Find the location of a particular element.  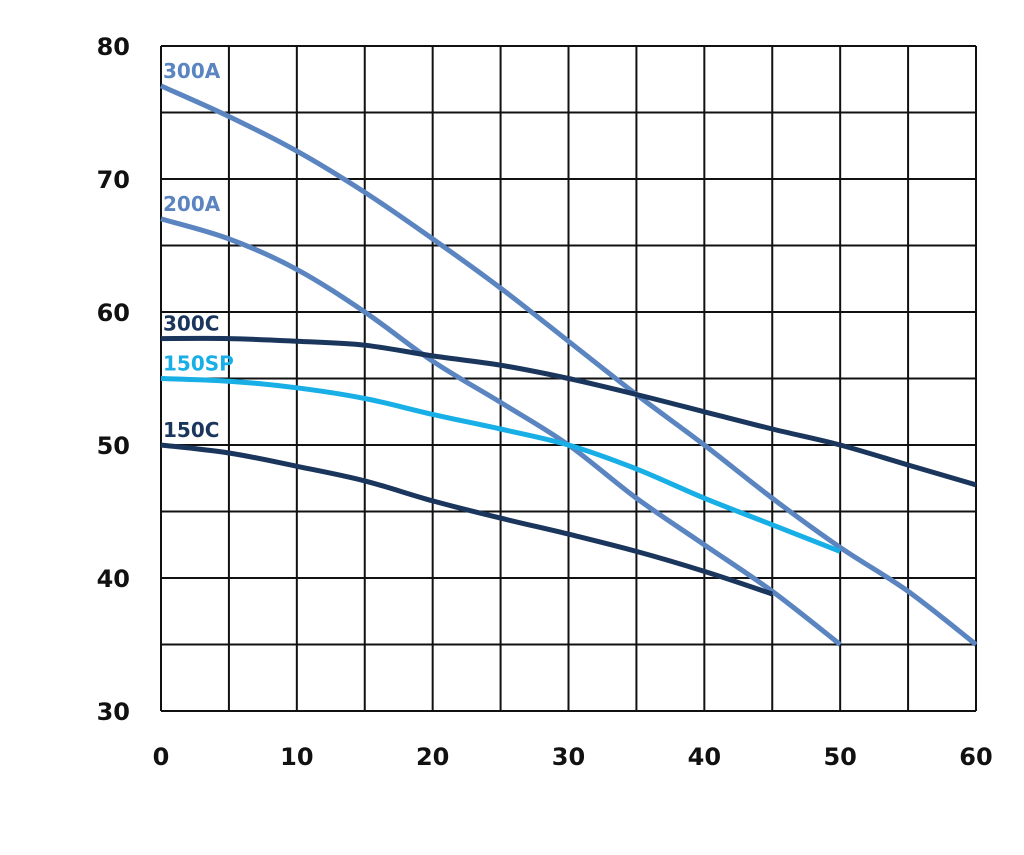

x-tick-label: 60 is located at coordinates (975, 757).